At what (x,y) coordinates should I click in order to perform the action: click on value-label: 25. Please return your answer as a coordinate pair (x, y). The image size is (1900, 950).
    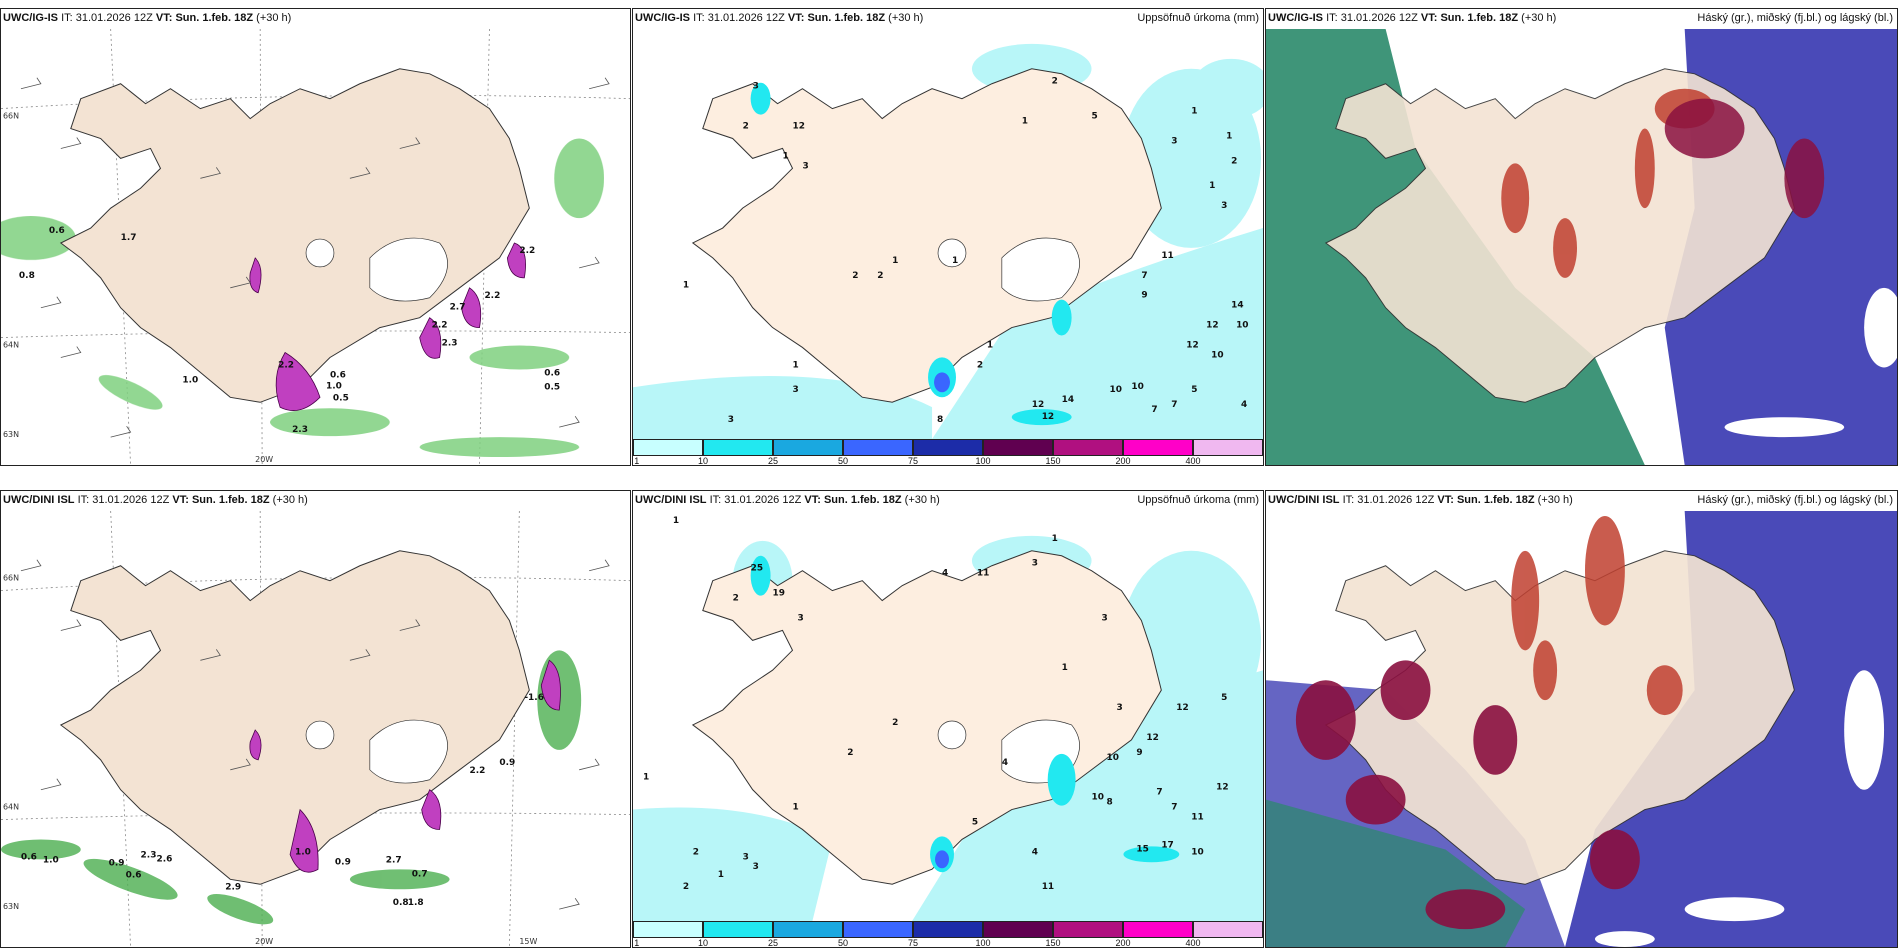
    Looking at the image, I should click on (757, 569).